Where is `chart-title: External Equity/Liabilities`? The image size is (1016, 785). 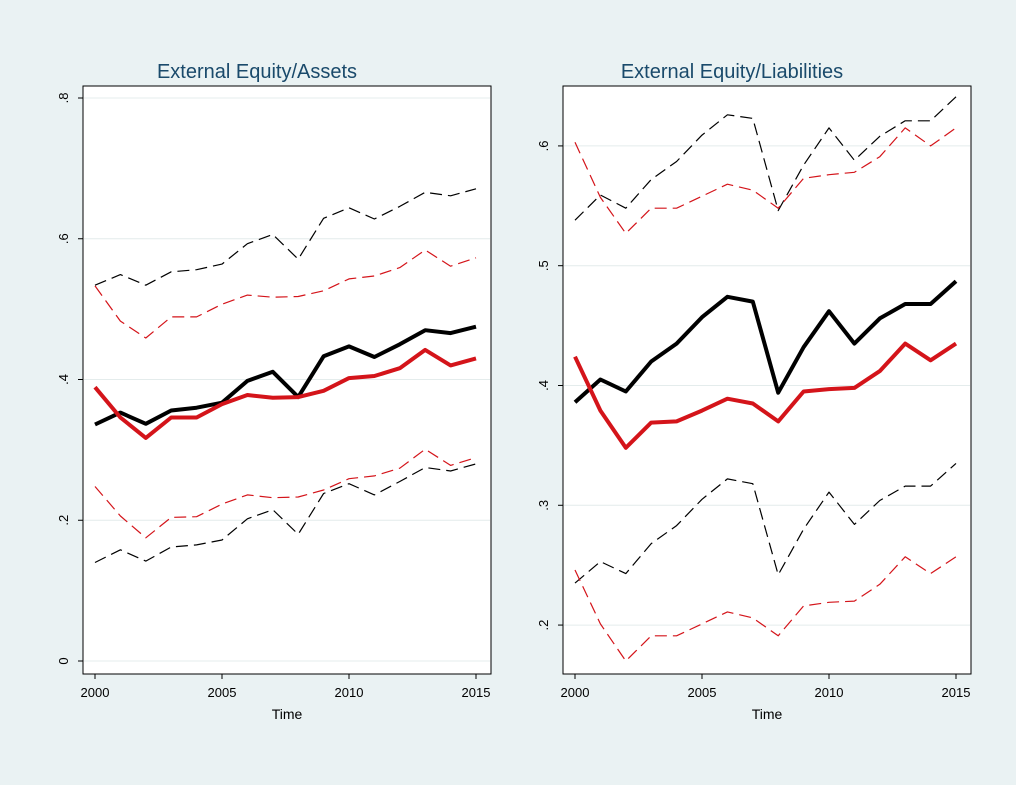 chart-title: External Equity/Liabilities is located at coordinates (732, 72).